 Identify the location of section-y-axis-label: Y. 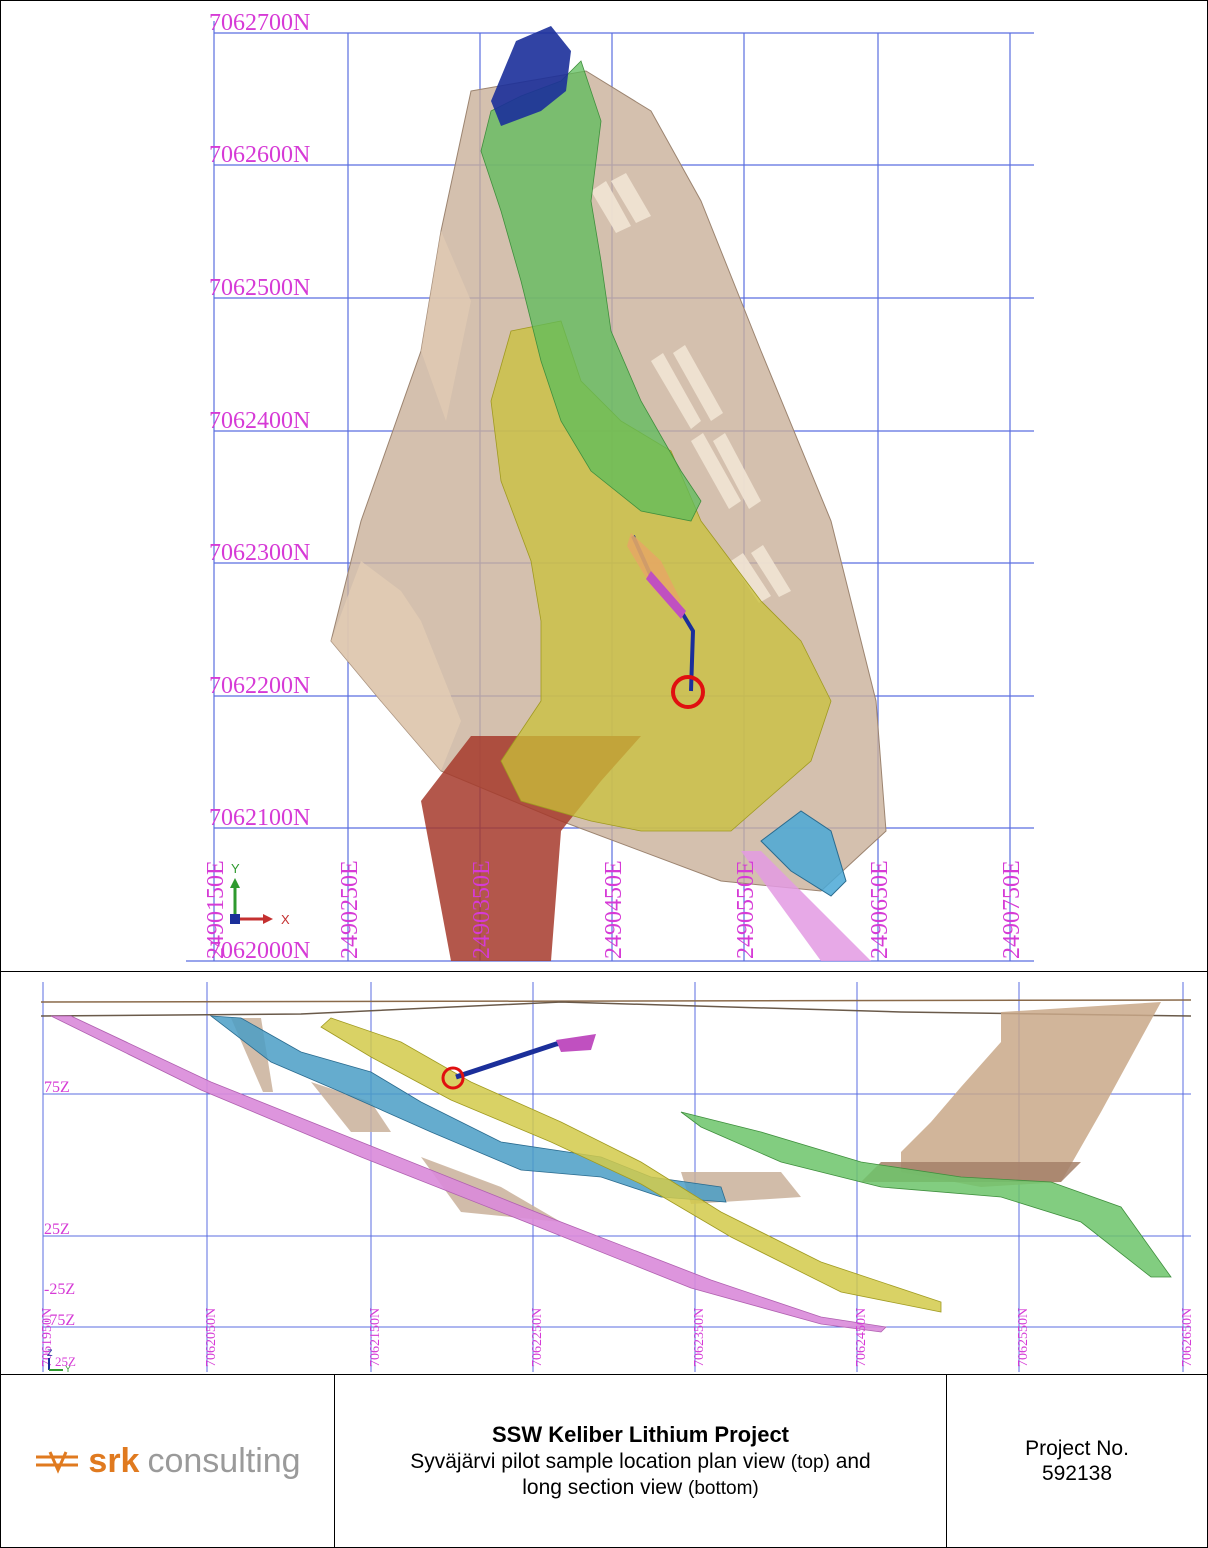
(68, 1369).